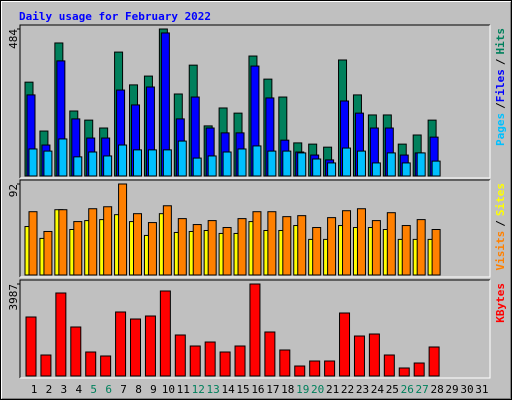 Image resolution: width=512 pixels, height=400 pixels. I want to click on legend: Visits / Sites, so click(500, 227).